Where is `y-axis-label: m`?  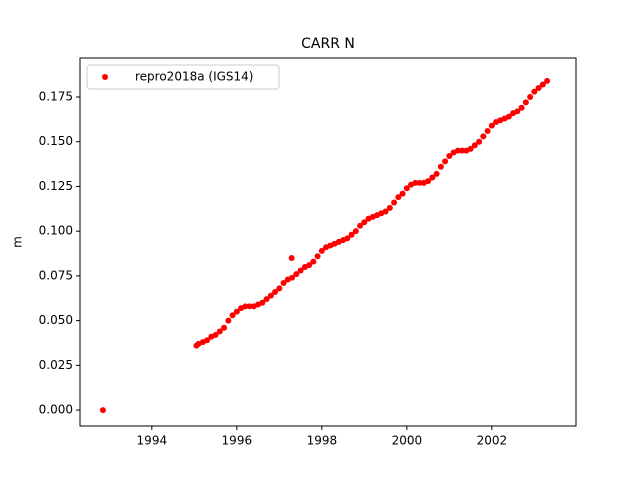
y-axis-label: m is located at coordinates (18, 242).